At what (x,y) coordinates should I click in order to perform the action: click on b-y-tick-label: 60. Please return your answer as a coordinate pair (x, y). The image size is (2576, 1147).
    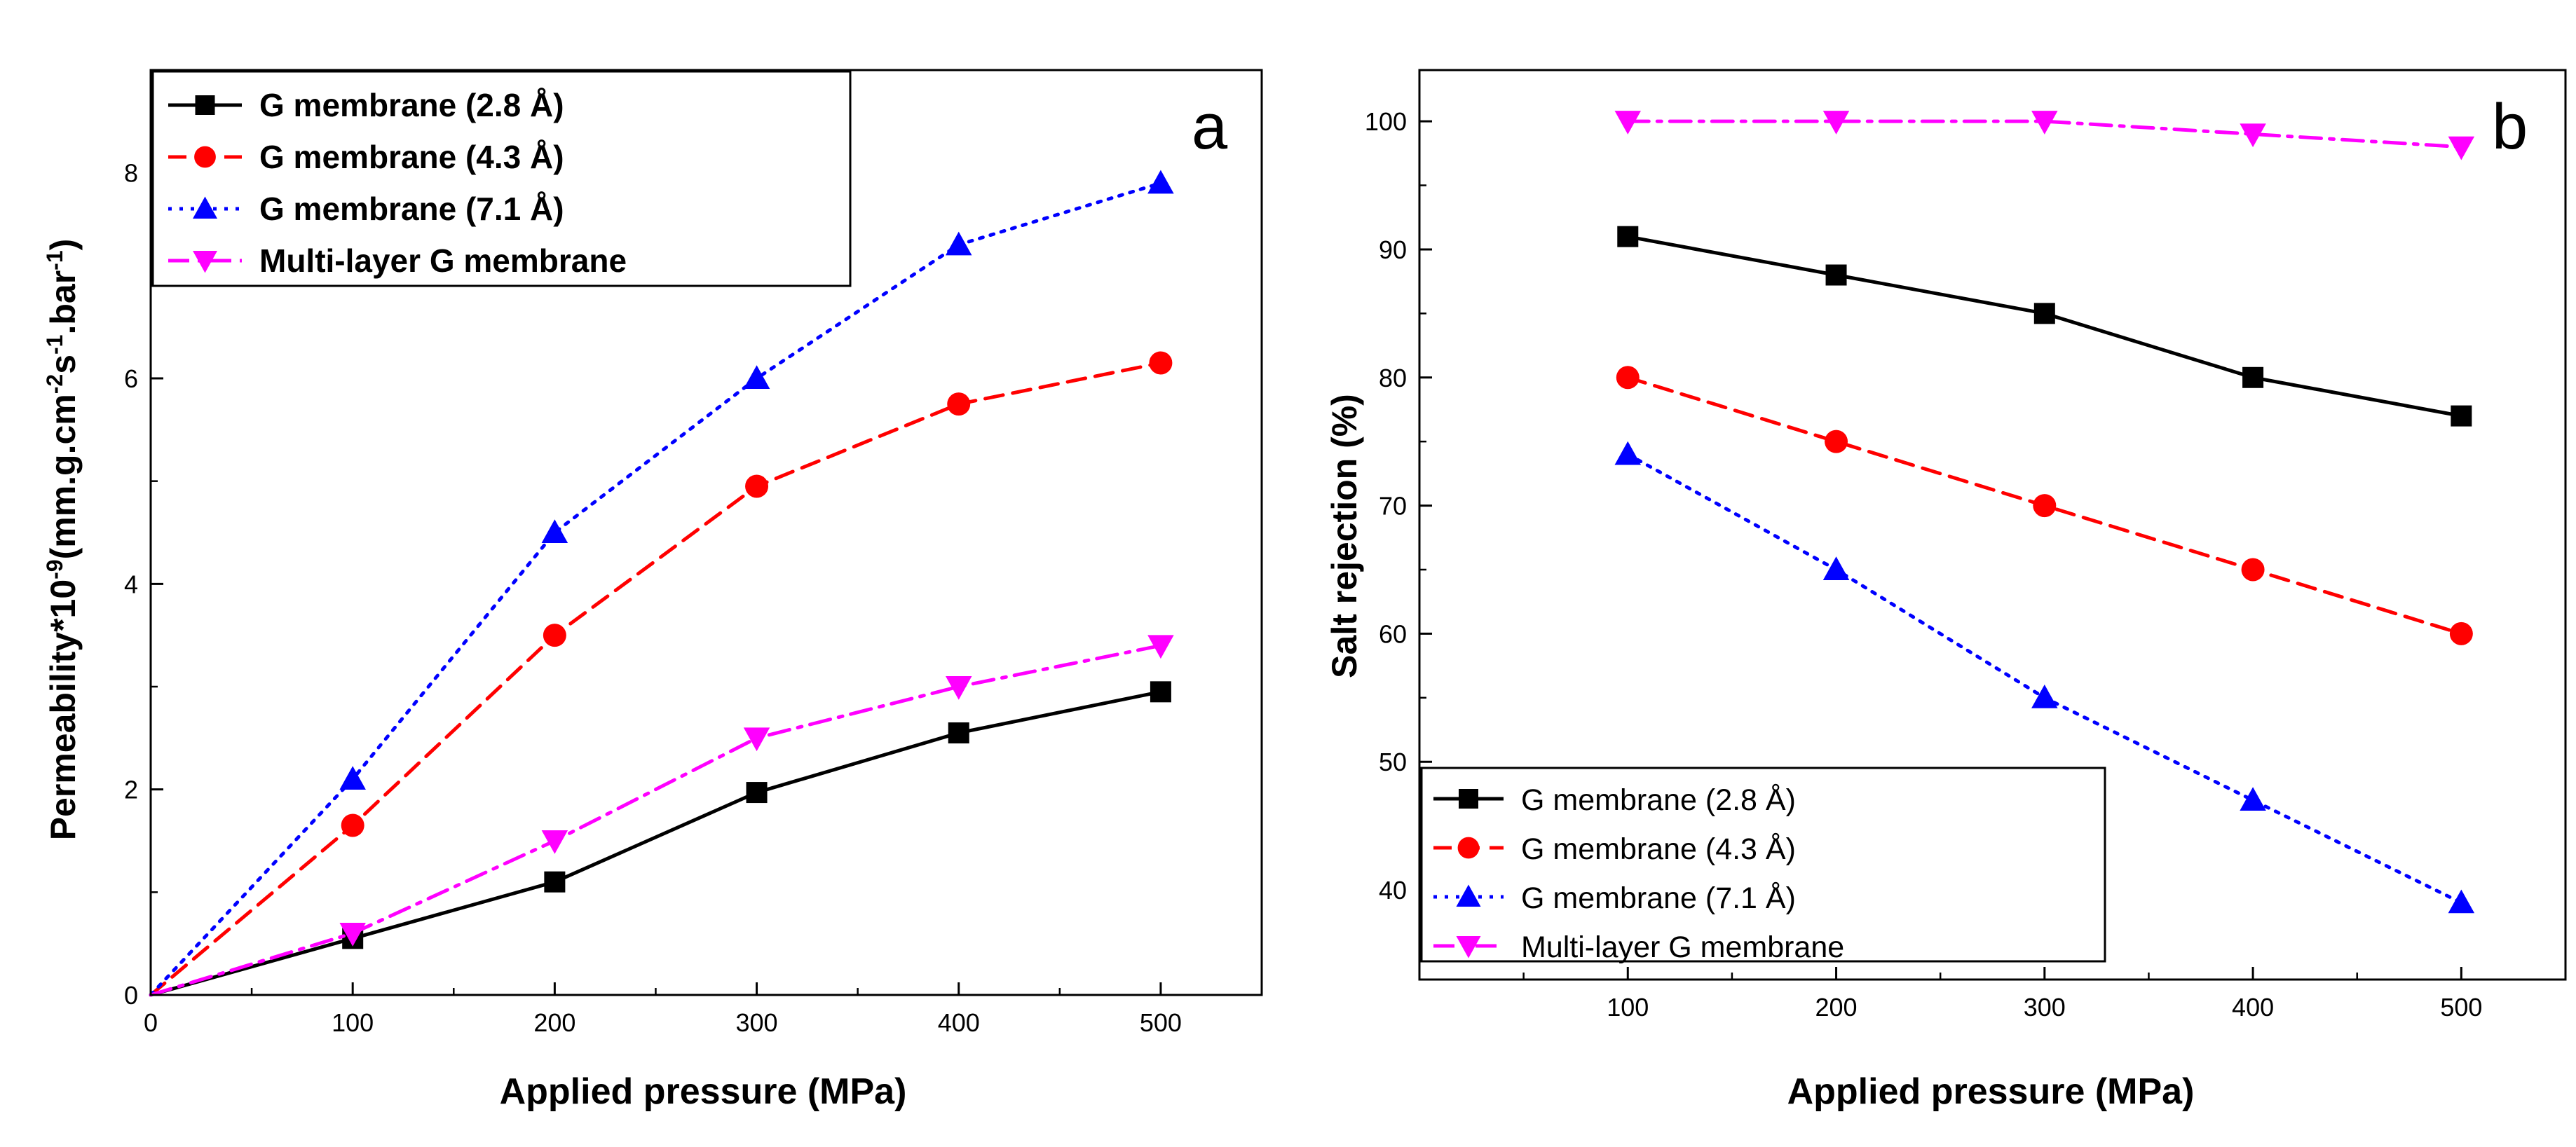
    Looking at the image, I should click on (1393, 633).